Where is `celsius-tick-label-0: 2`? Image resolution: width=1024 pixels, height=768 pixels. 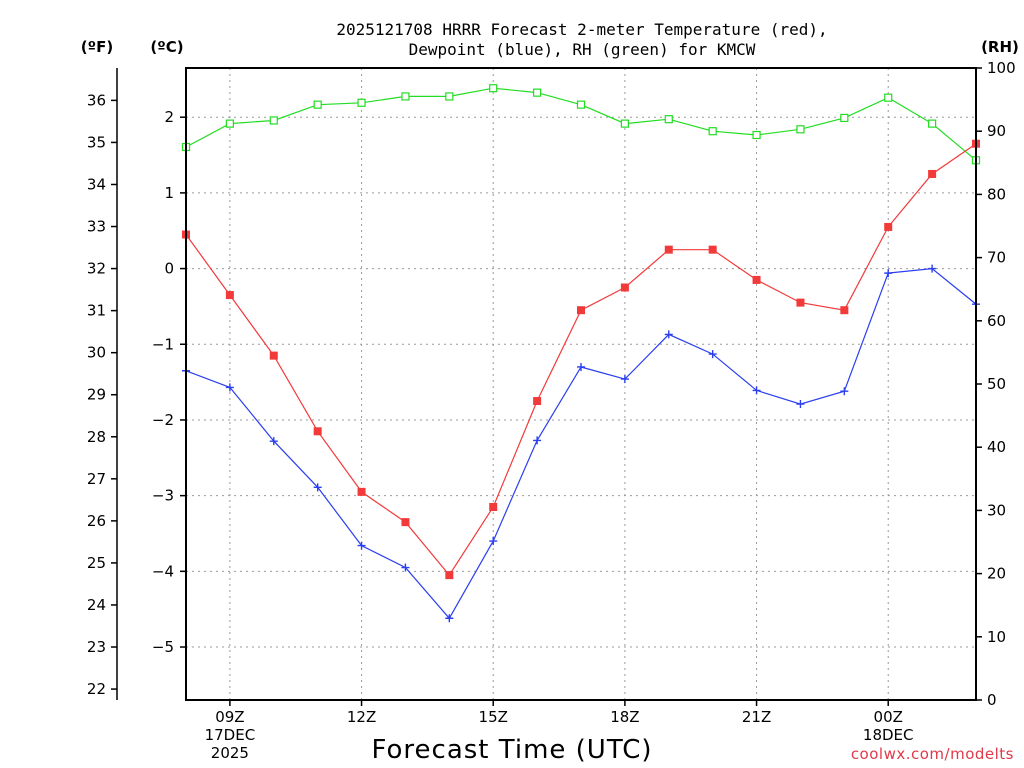 celsius-tick-label-0: 2 is located at coordinates (169, 117).